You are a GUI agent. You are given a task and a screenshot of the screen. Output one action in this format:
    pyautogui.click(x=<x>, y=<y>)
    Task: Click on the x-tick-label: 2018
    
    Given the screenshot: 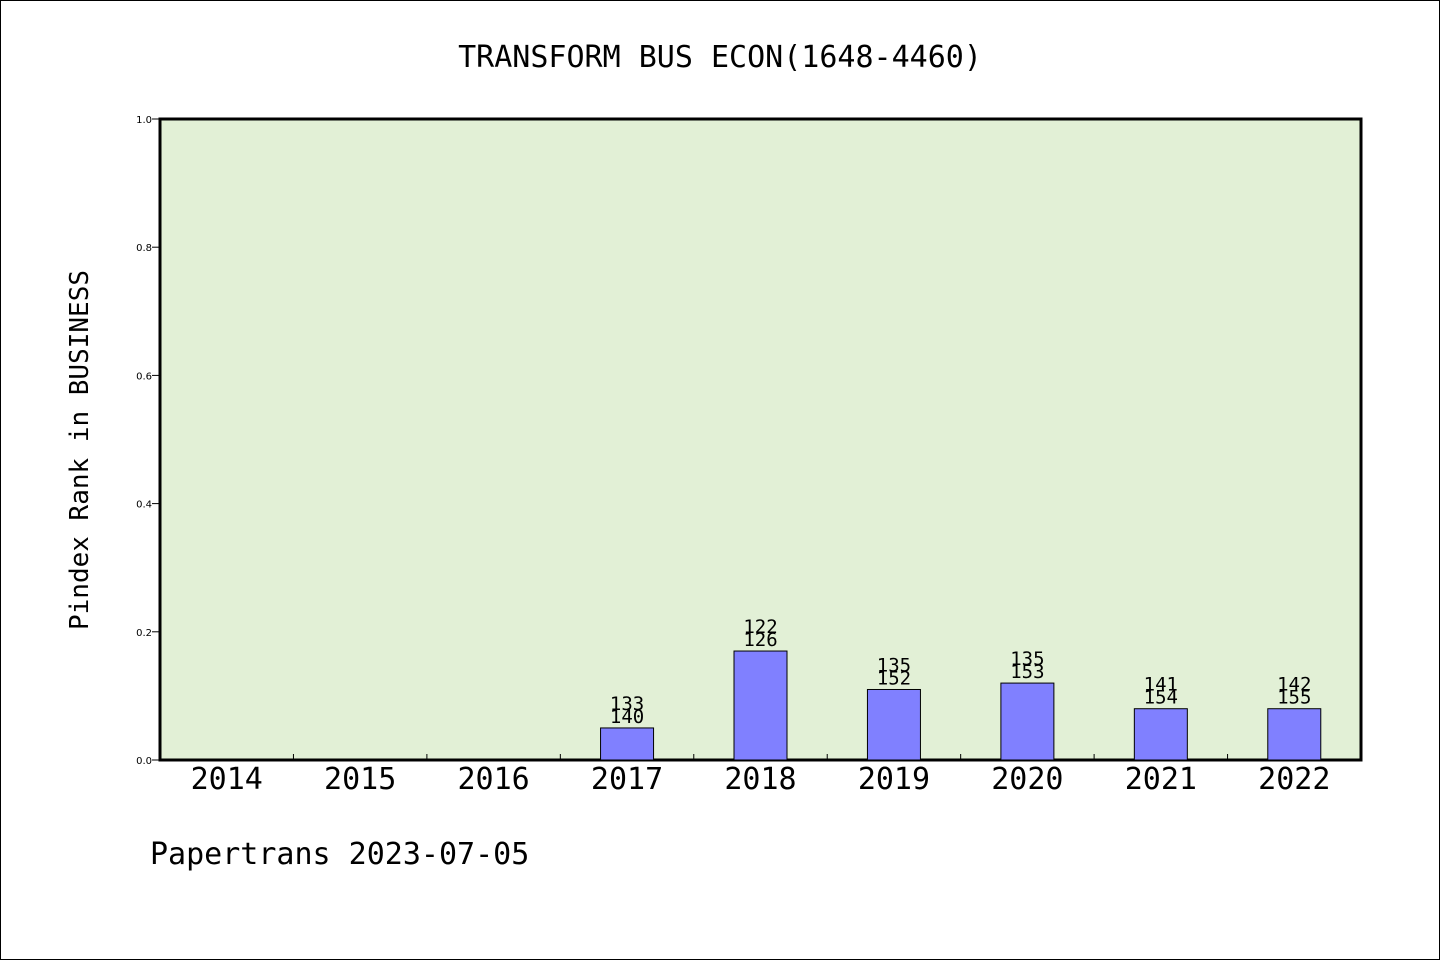 What is the action you would take?
    pyautogui.click(x=760, y=779)
    